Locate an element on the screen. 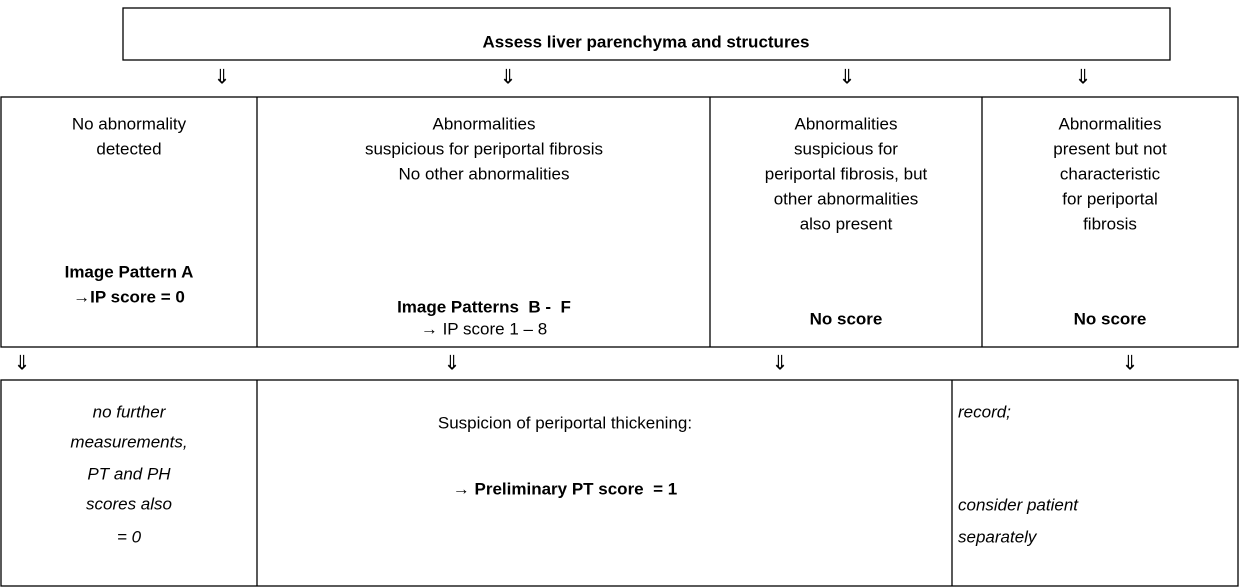 The width and height of the screenshot is (1239, 587). cell-text: separately is located at coordinates (998, 536).